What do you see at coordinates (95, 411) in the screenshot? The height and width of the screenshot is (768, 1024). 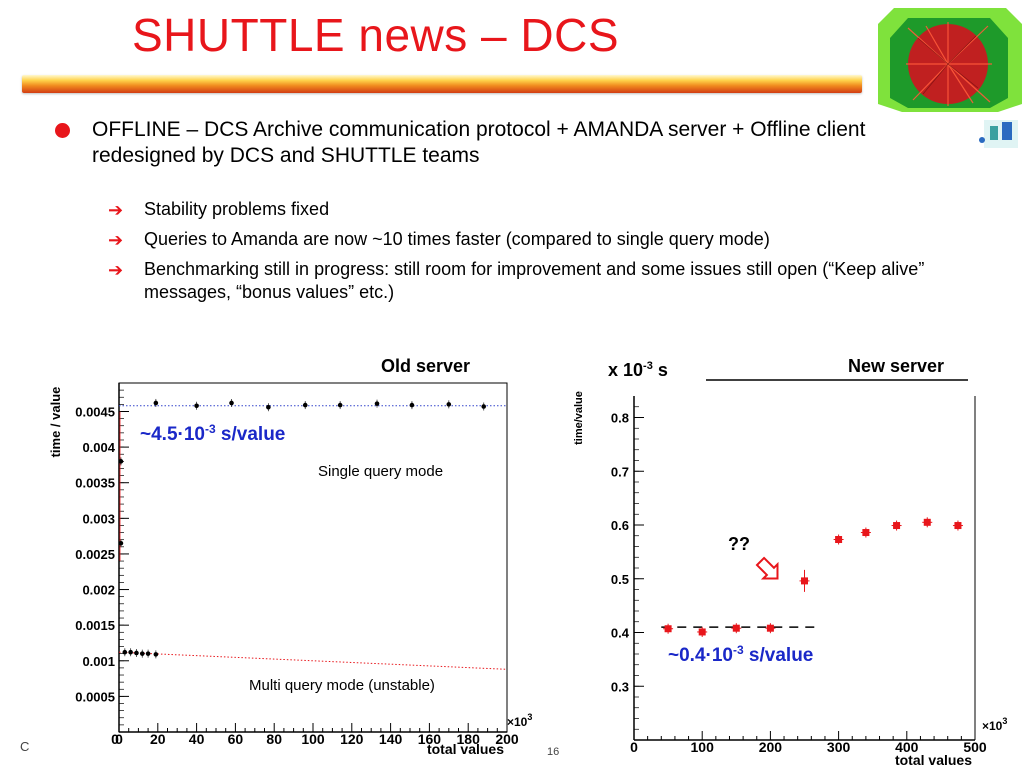 I see `left-y-tick-label: 0.0045` at bounding box center [95, 411].